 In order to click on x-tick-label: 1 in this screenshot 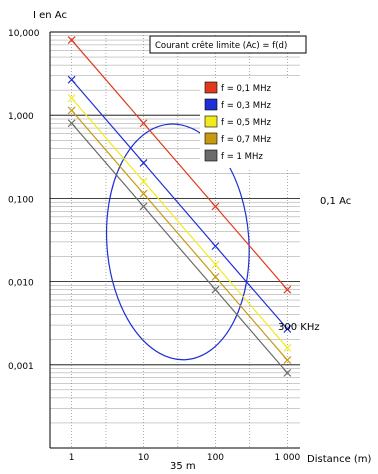, I will do `click(72, 458)`.